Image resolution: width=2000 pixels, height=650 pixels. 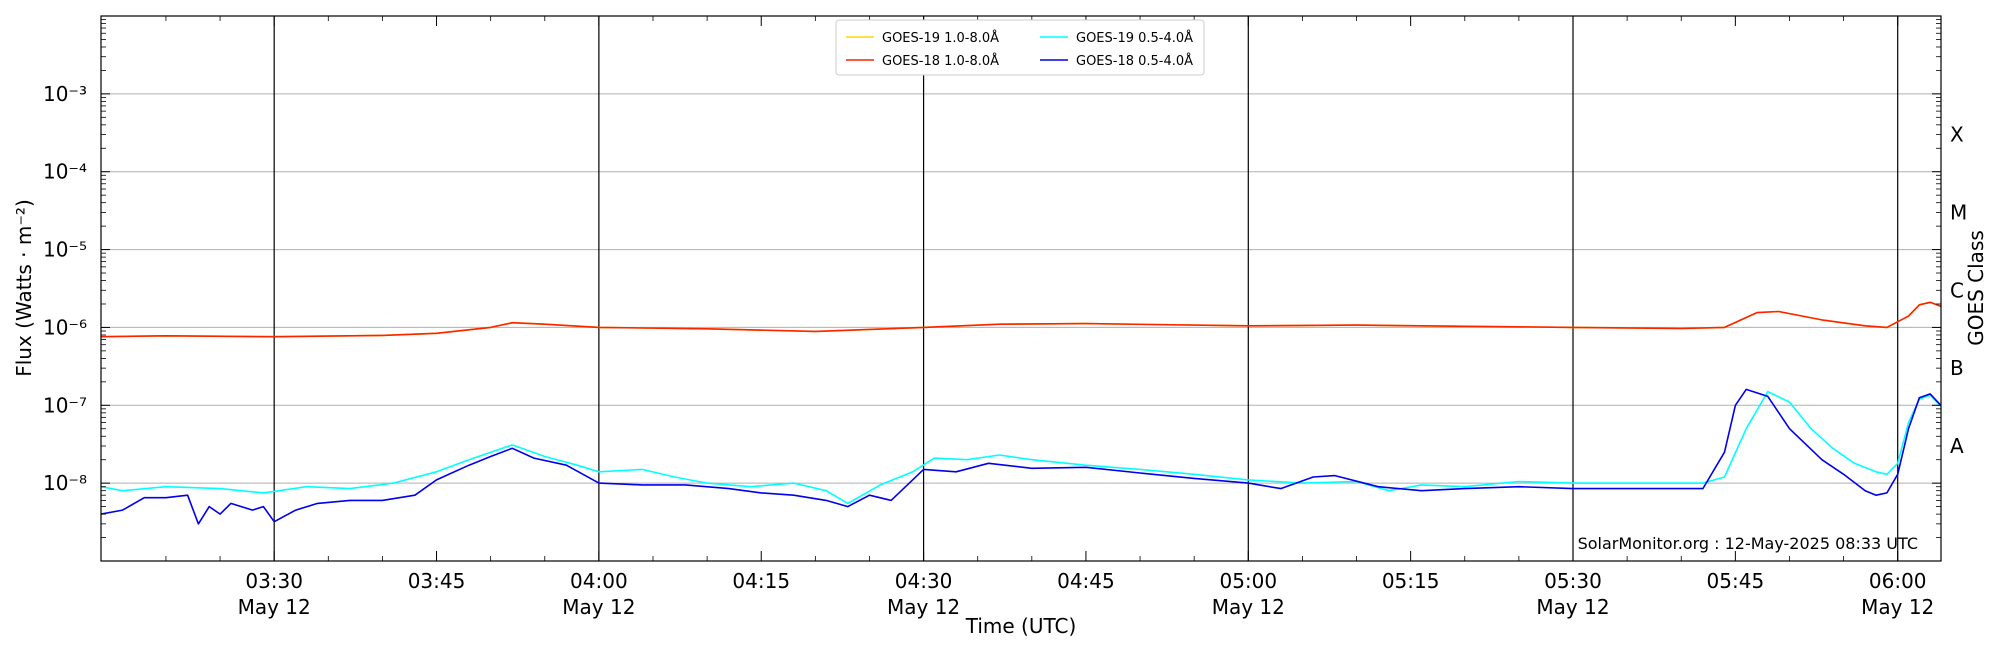 What do you see at coordinates (1573, 581) in the screenshot?
I see `x-tick-label: 05:30` at bounding box center [1573, 581].